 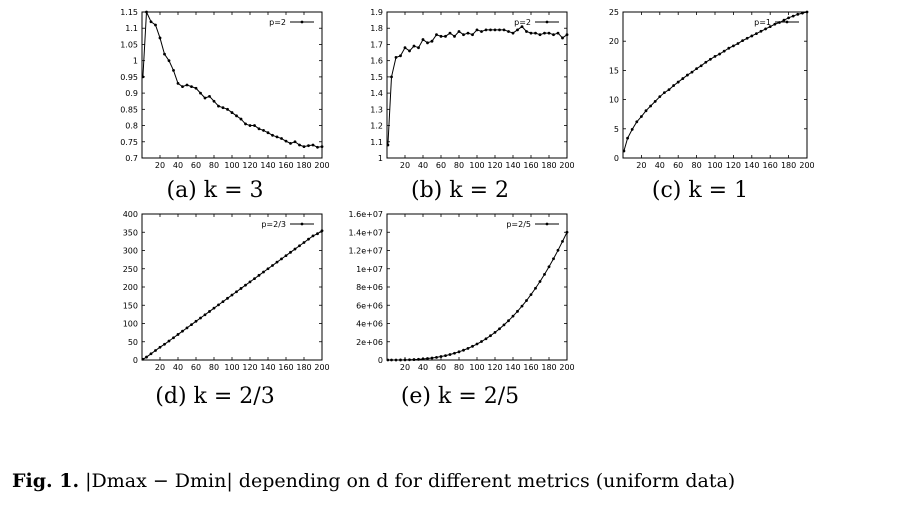 What do you see at coordinates (196, 367) in the screenshot?
I see `x-tick-label: 60` at bounding box center [196, 367].